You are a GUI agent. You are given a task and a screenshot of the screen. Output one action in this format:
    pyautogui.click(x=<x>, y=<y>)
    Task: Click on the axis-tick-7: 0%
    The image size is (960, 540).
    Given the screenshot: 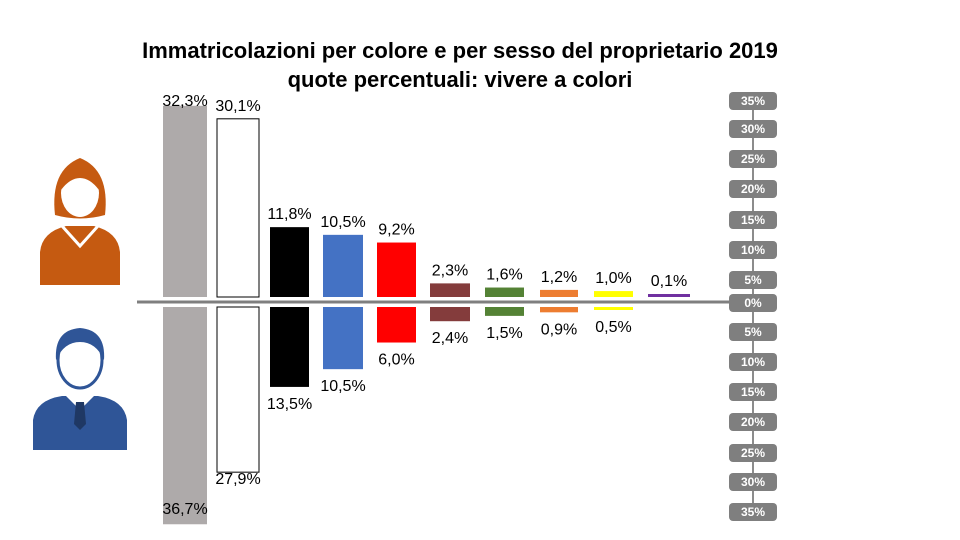 What is the action you would take?
    pyautogui.click(x=753, y=303)
    